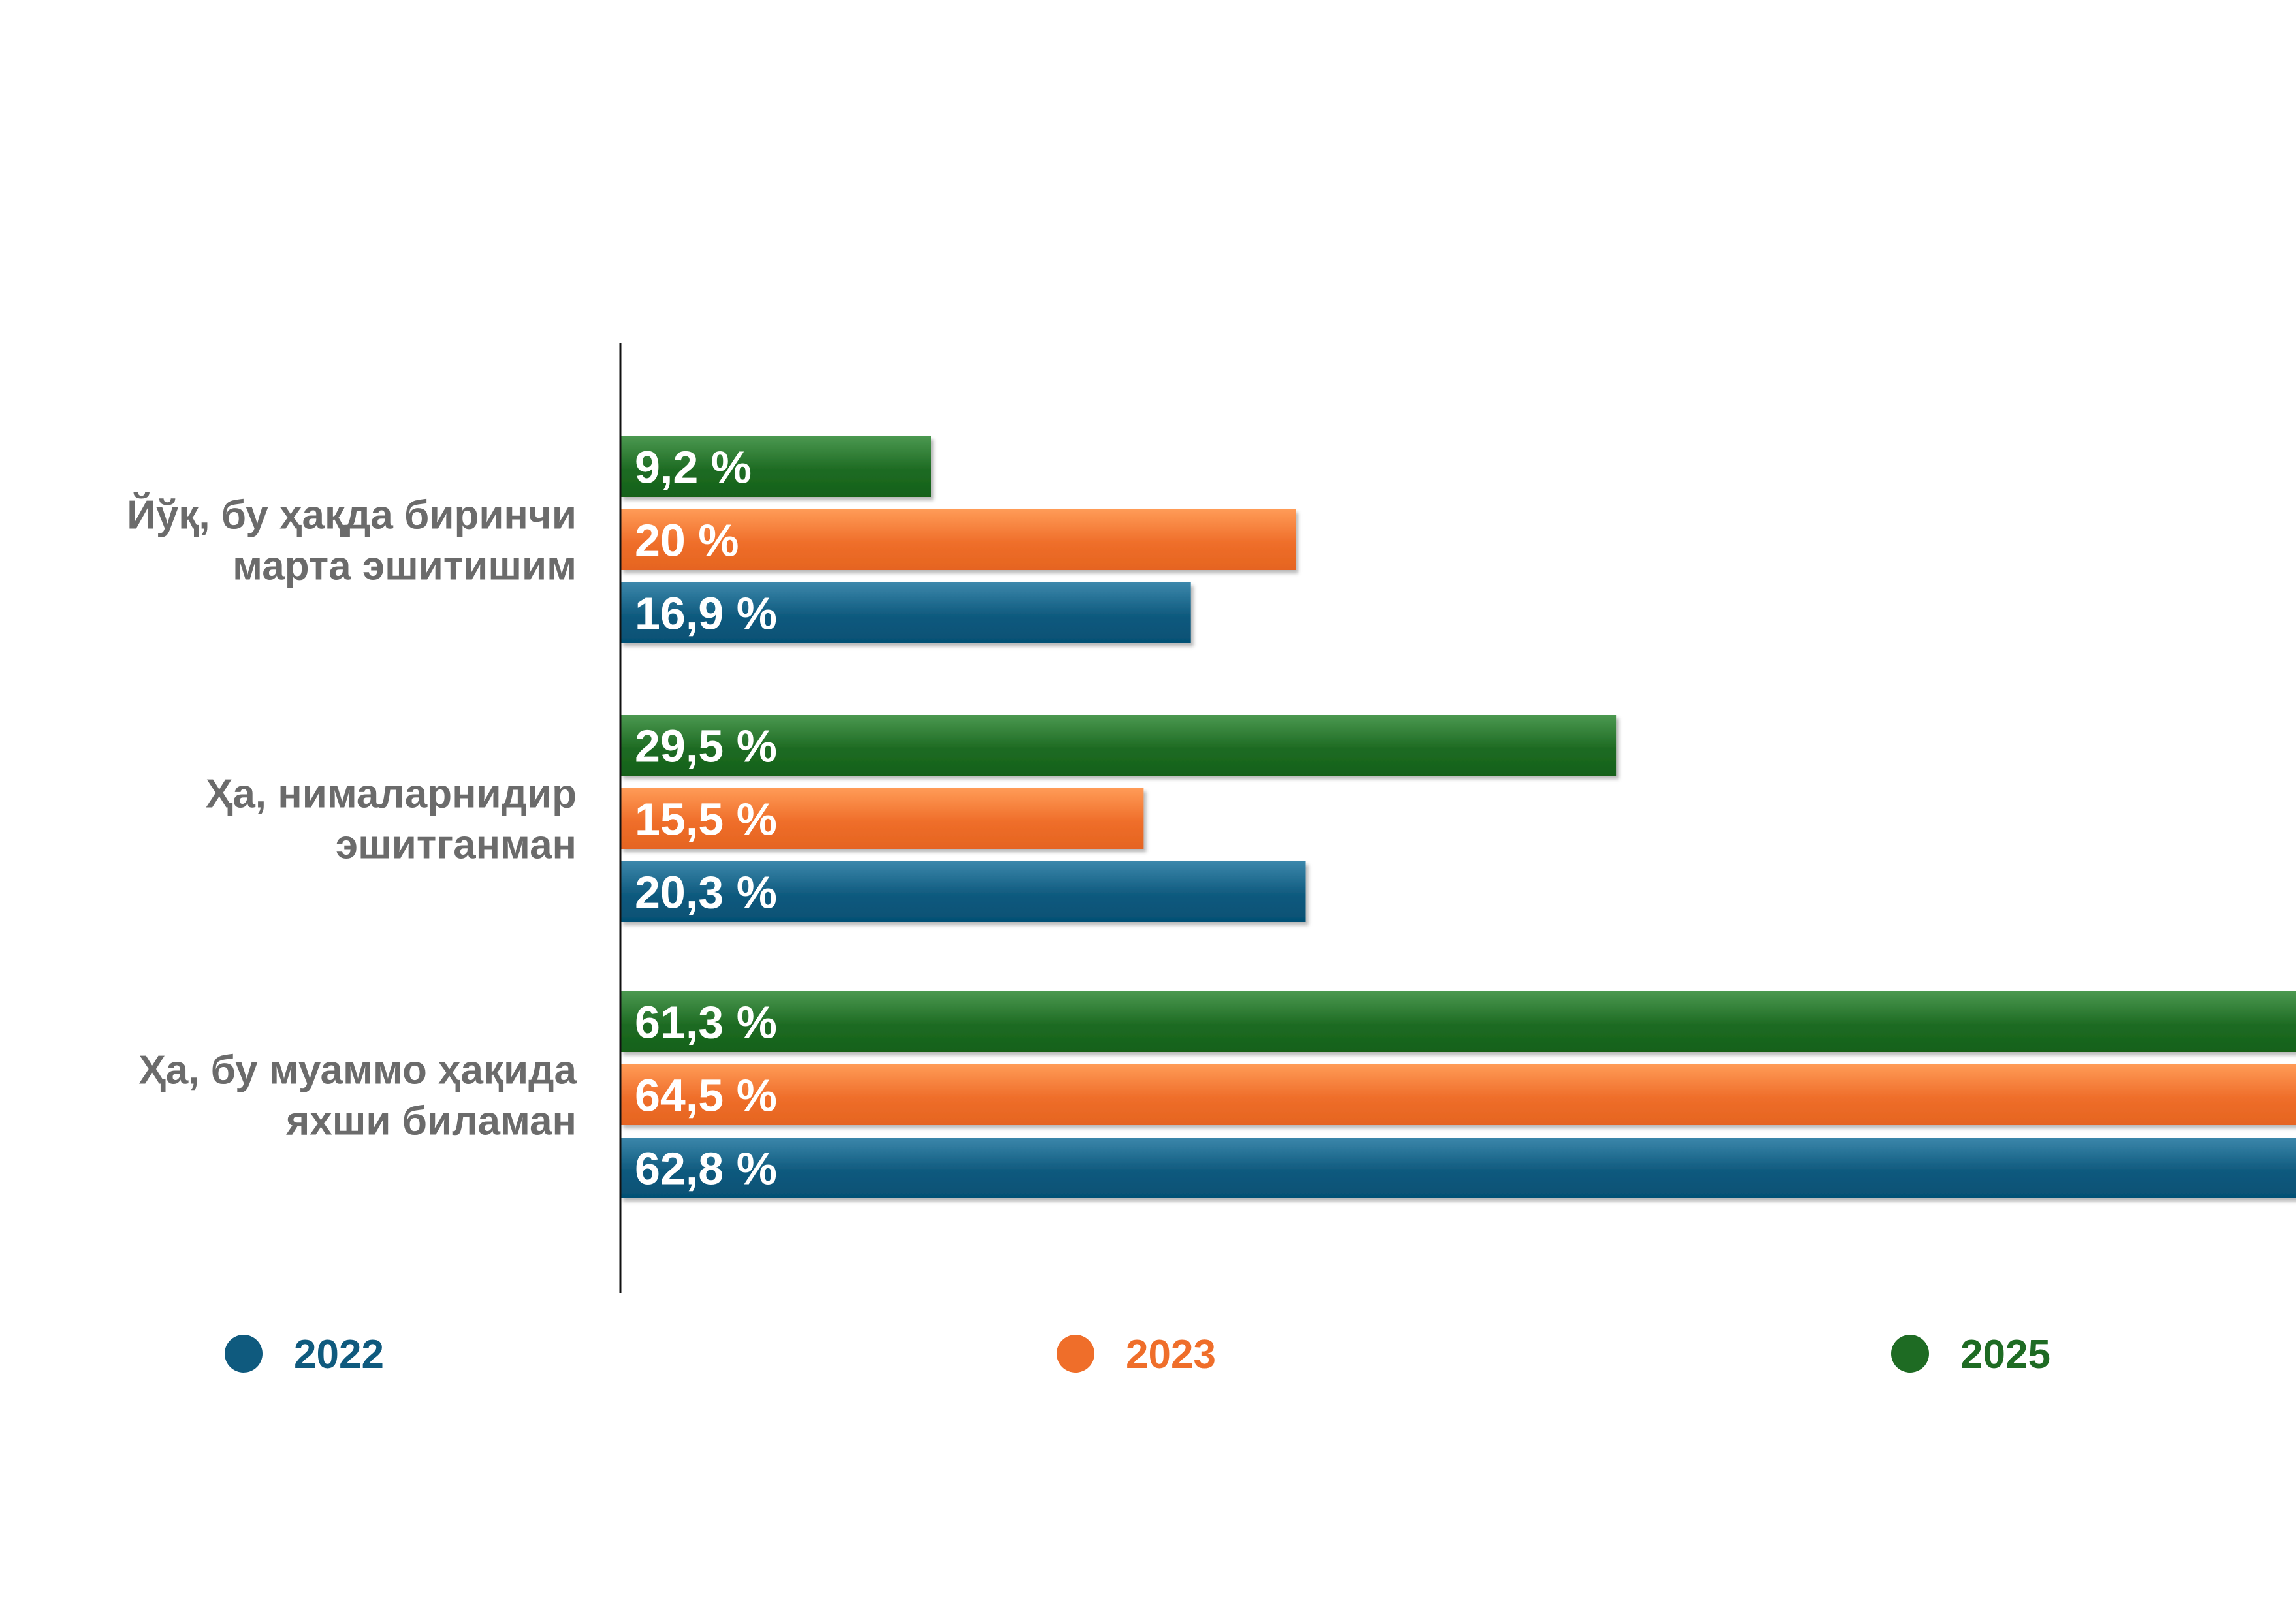  Describe the element at coordinates (1910, 1354) in the screenshot. I see `legend-marker-2025` at that location.